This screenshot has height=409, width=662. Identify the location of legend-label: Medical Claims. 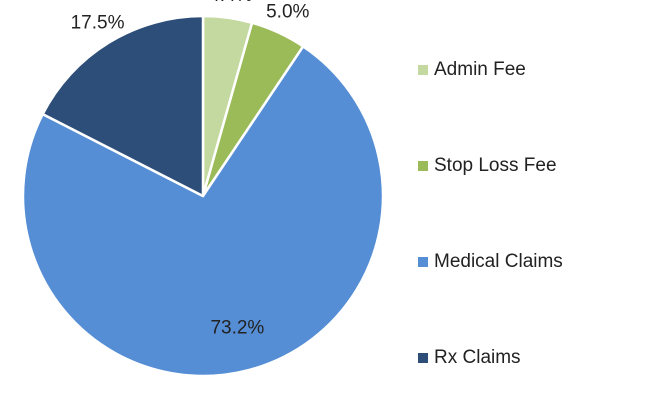
(498, 261).